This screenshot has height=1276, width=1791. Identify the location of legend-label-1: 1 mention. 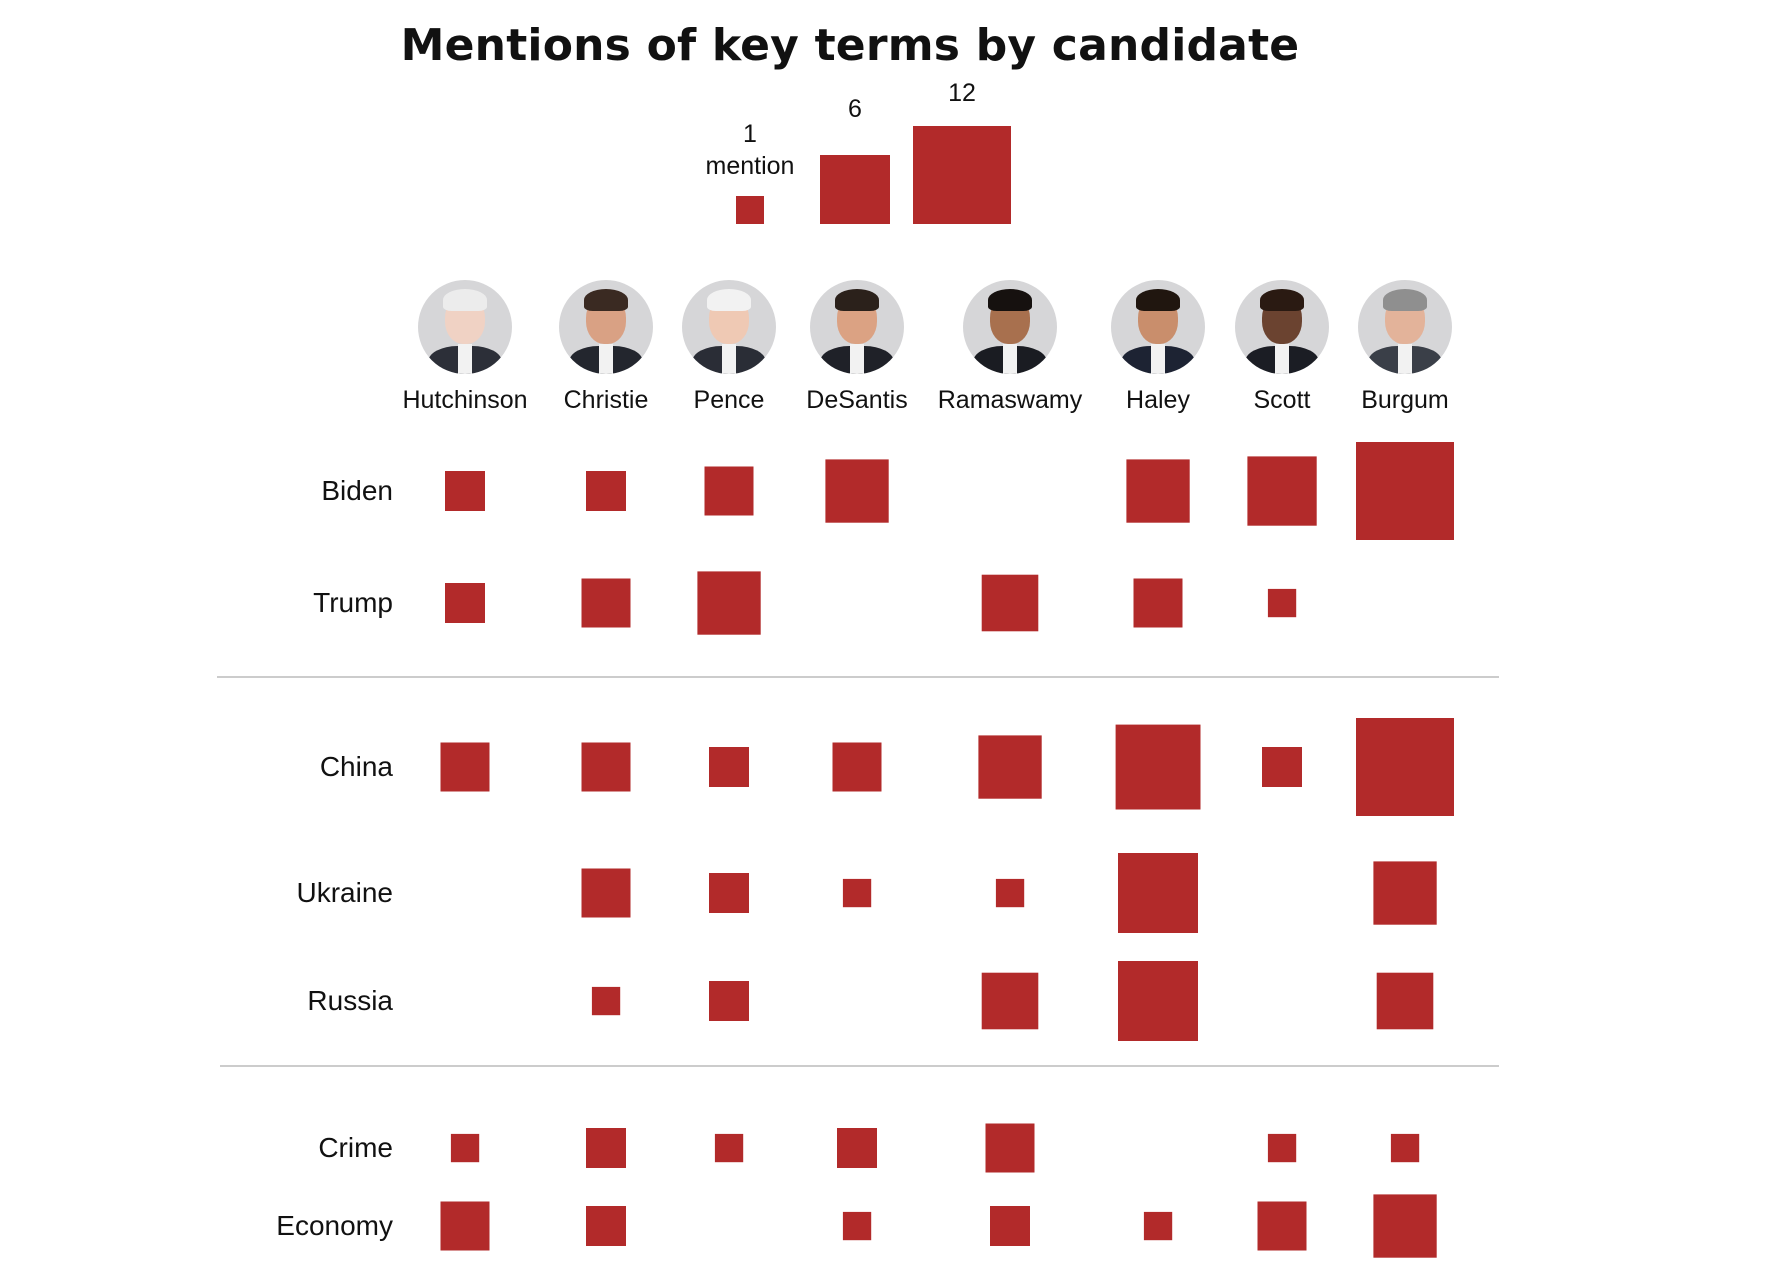
(750, 150).